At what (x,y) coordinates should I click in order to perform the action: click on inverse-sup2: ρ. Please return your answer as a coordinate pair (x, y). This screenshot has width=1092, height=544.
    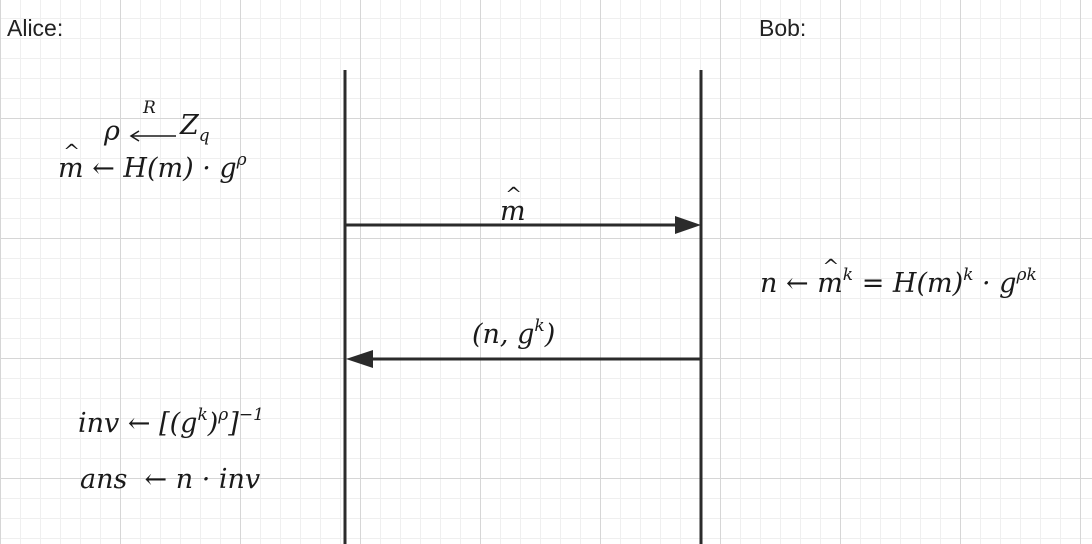
    Looking at the image, I should click on (223, 415).